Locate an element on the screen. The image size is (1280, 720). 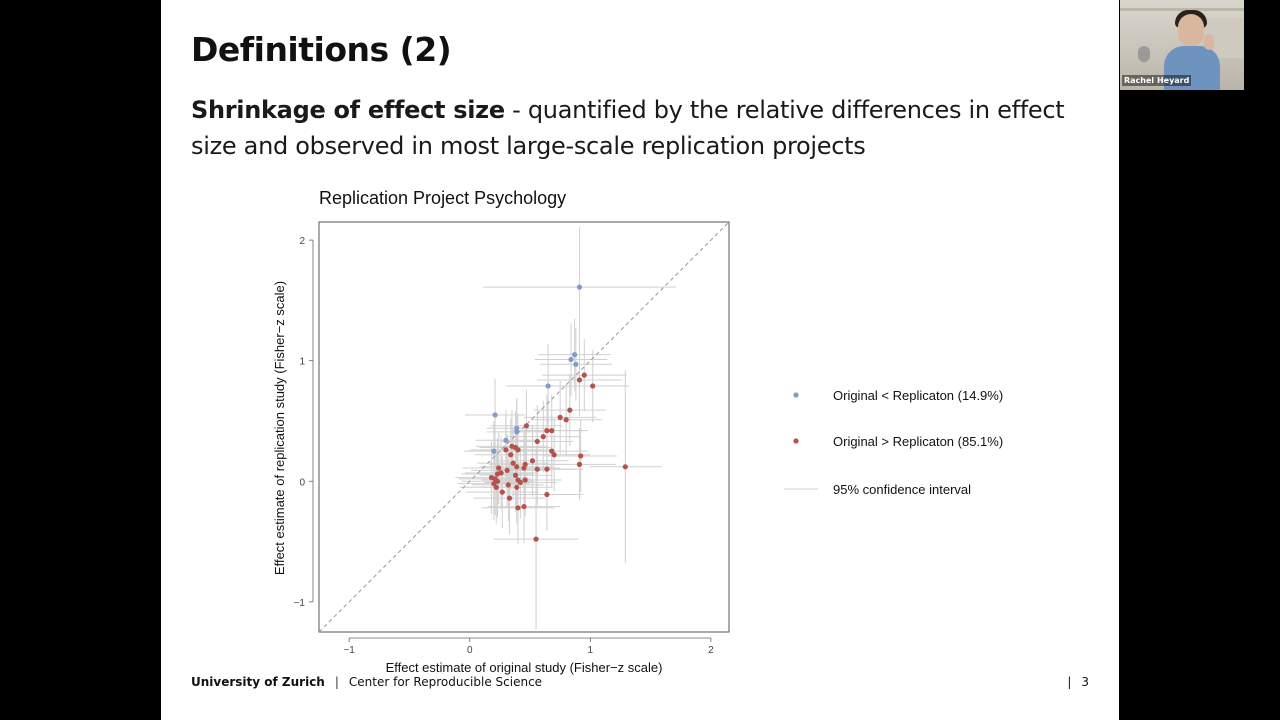
data-points is located at coordinates (558, 413).